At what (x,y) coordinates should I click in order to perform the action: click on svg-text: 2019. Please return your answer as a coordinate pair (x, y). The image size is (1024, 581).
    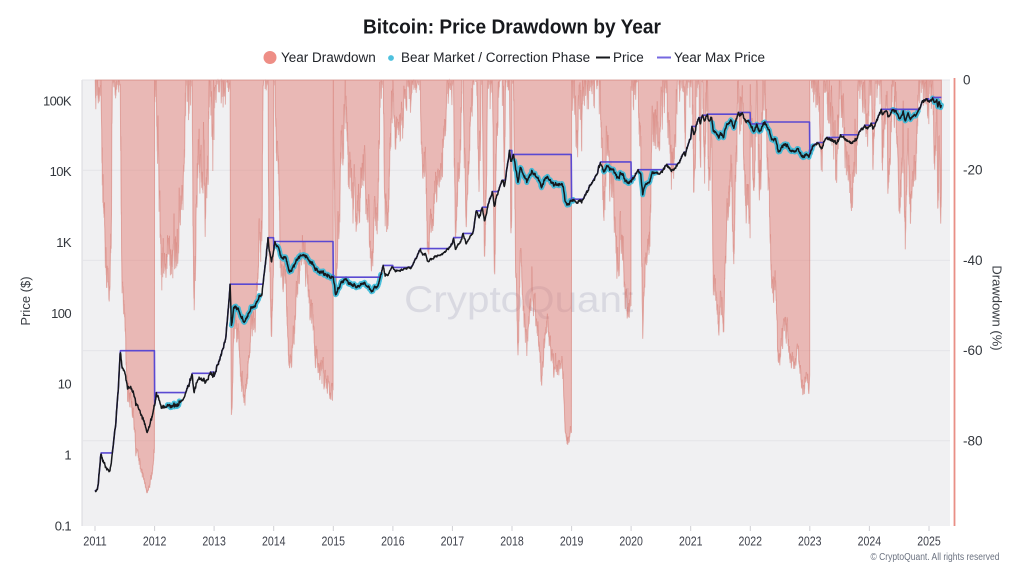
    Looking at the image, I should click on (572, 541).